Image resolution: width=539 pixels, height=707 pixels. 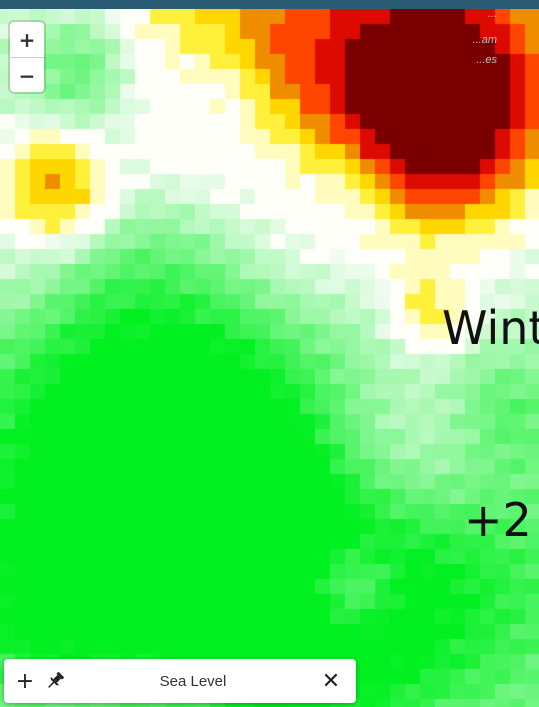 I want to click on zoom-out-button: −, so click(x=27, y=74).